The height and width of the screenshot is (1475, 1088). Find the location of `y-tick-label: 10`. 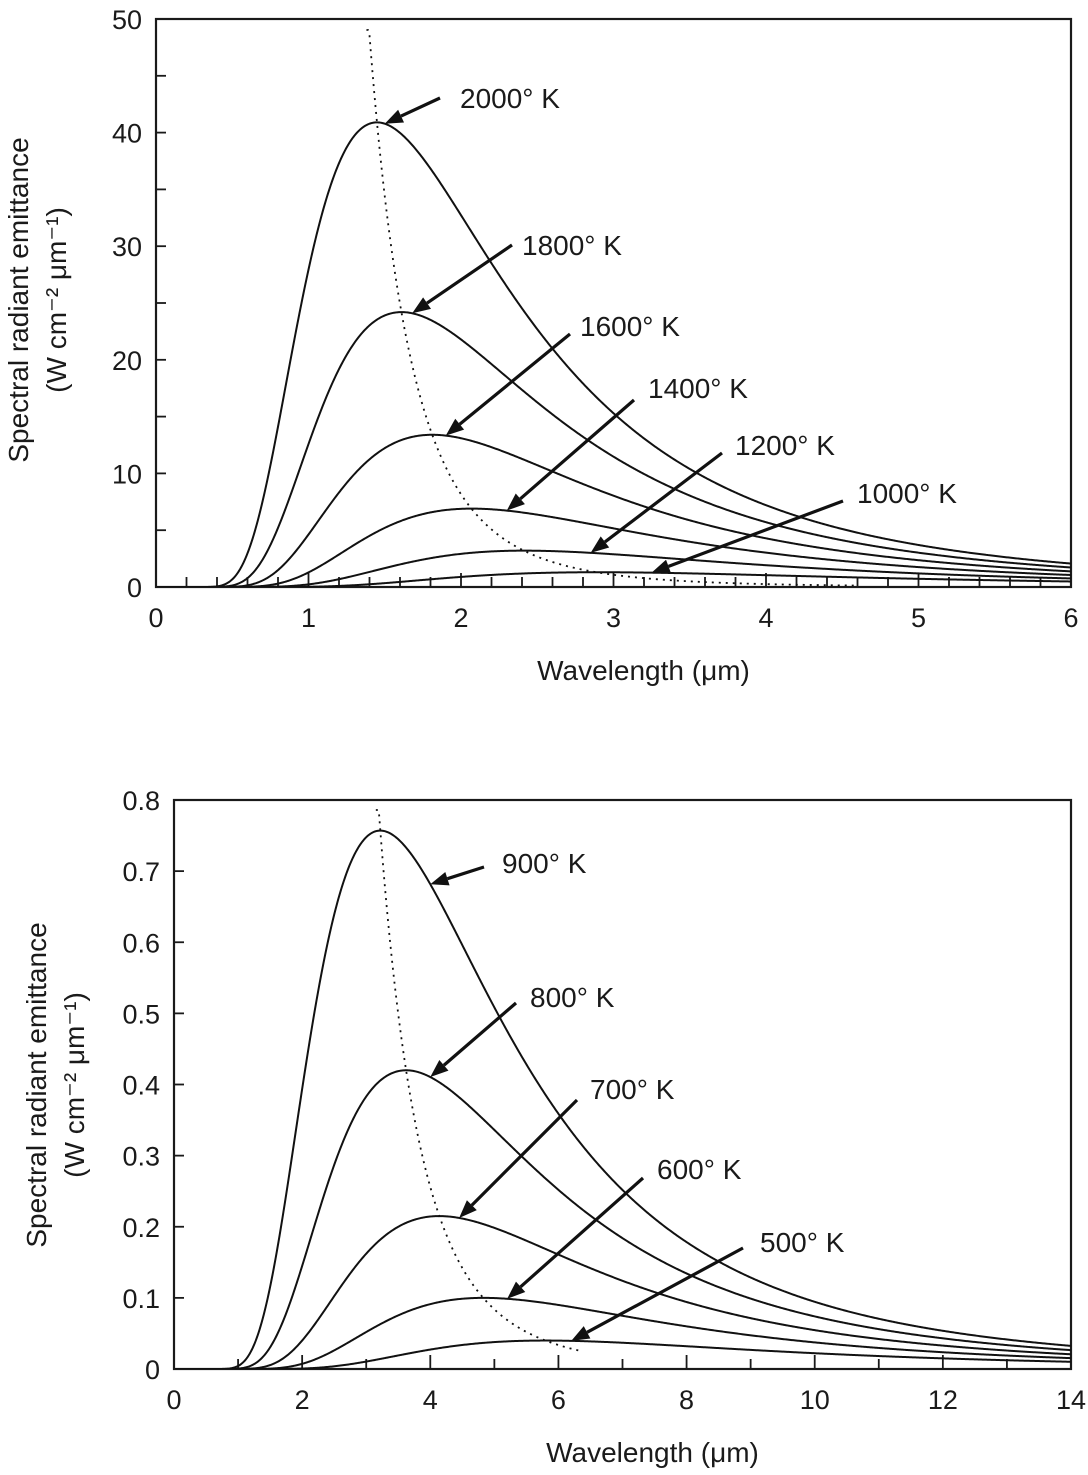

y-tick-label: 10 is located at coordinates (127, 474).